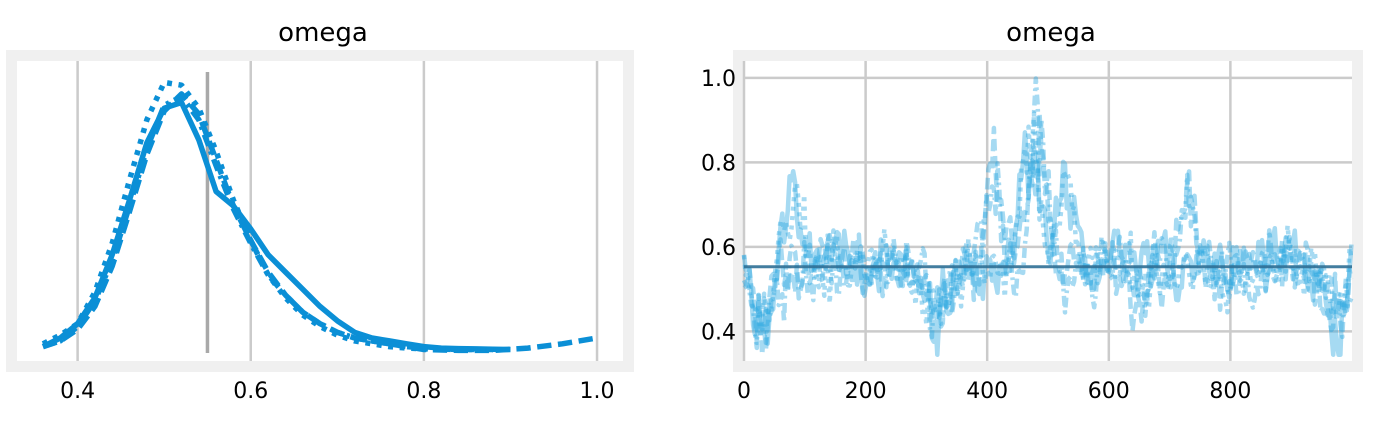  I want to click on density-x-tick-label: 0.8, so click(423, 391).